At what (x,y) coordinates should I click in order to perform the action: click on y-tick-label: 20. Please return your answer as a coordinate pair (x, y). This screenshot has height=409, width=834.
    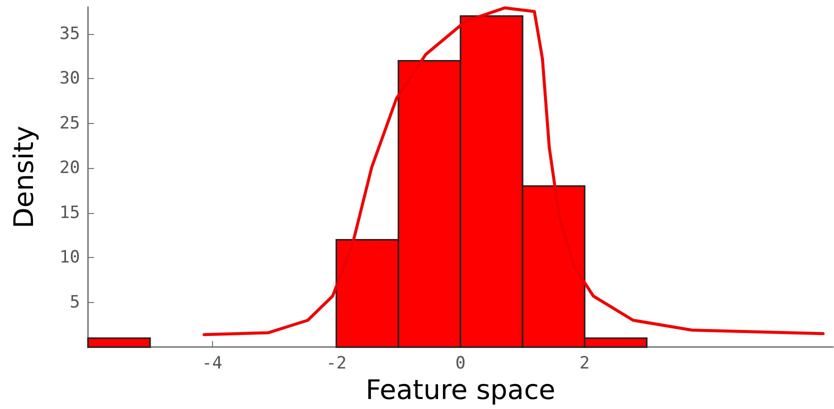
    Looking at the image, I should click on (70, 168).